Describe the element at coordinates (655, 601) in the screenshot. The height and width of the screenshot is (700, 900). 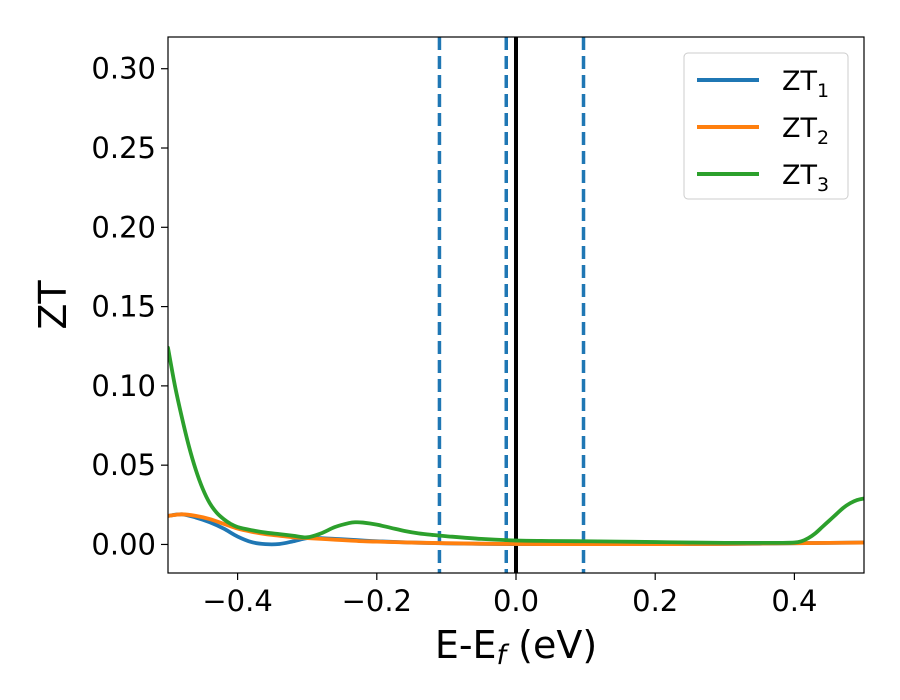
I see `x-tick-label: 0.2` at that location.